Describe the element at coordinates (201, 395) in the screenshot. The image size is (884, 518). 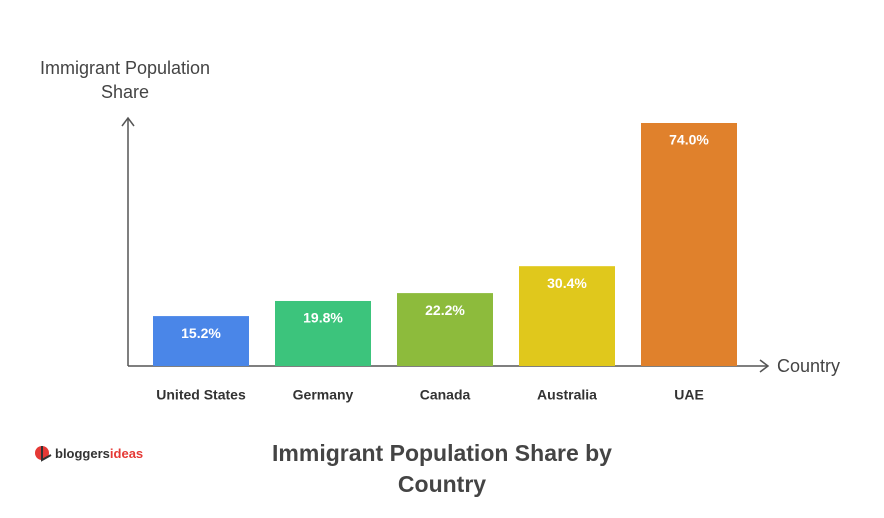
I see `x-tick-label: United States` at that location.